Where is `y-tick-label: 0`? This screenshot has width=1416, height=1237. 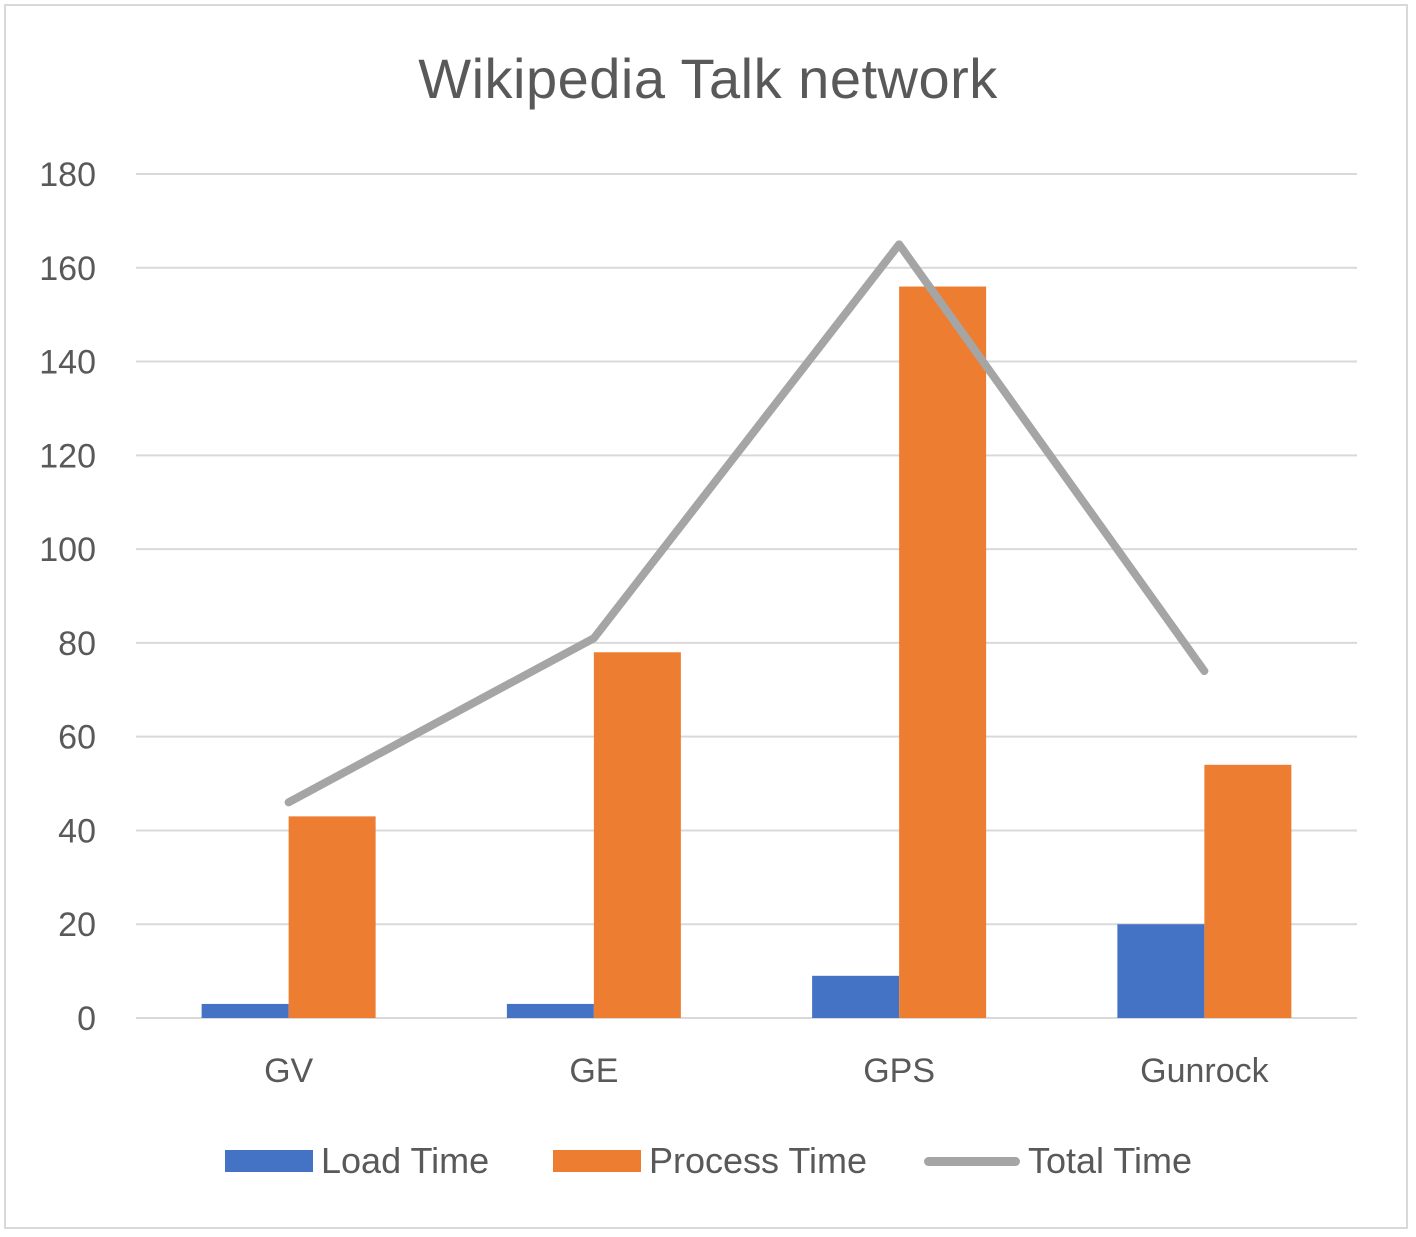 y-tick-label: 0 is located at coordinates (86, 1019).